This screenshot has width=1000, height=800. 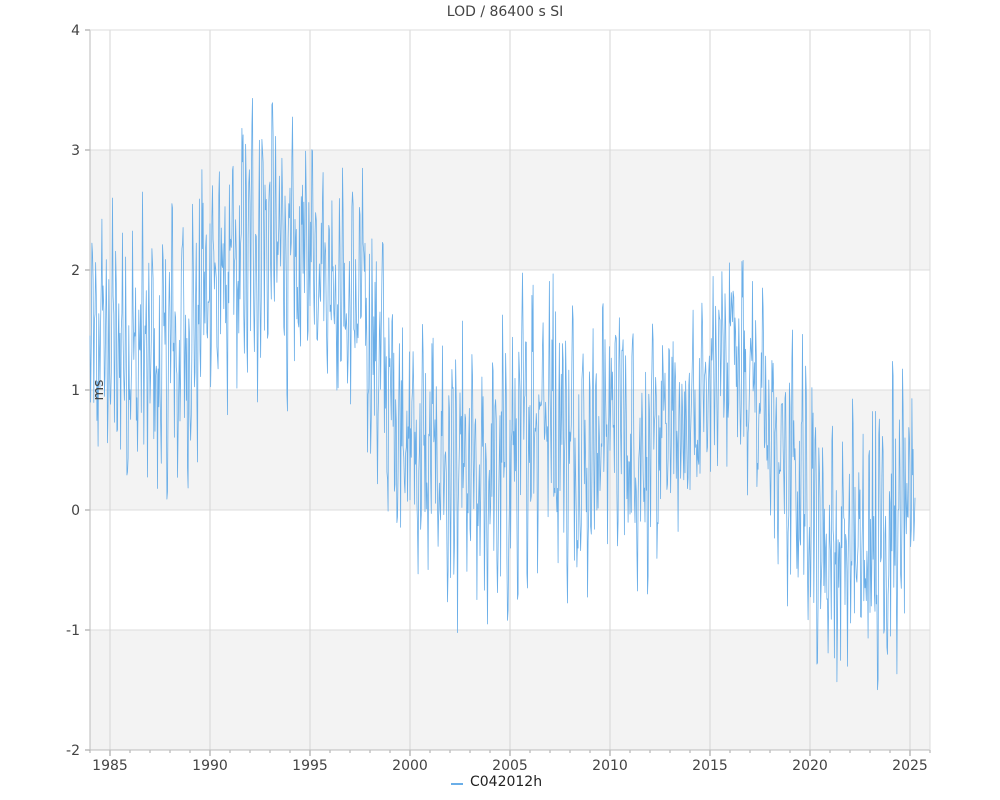 What do you see at coordinates (810, 766) in the screenshot?
I see `x-tick-label: 2020` at bounding box center [810, 766].